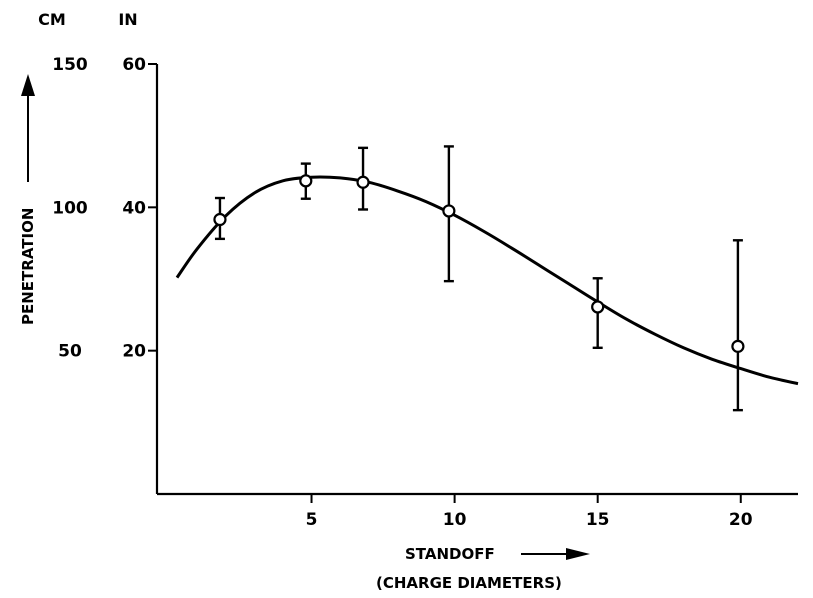 This screenshot has width=813, height=598. Describe the element at coordinates (134, 65) in the screenshot. I see `y-tick-label-in: 60` at that location.